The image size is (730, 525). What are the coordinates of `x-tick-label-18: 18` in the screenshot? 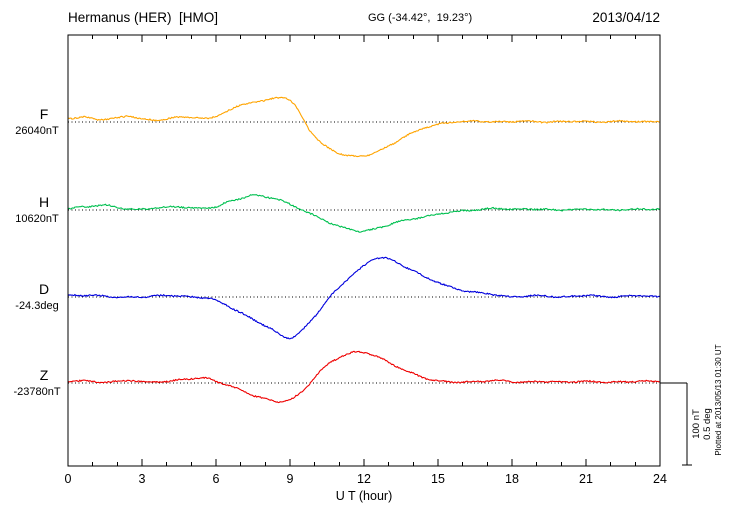 It's located at (512, 479).